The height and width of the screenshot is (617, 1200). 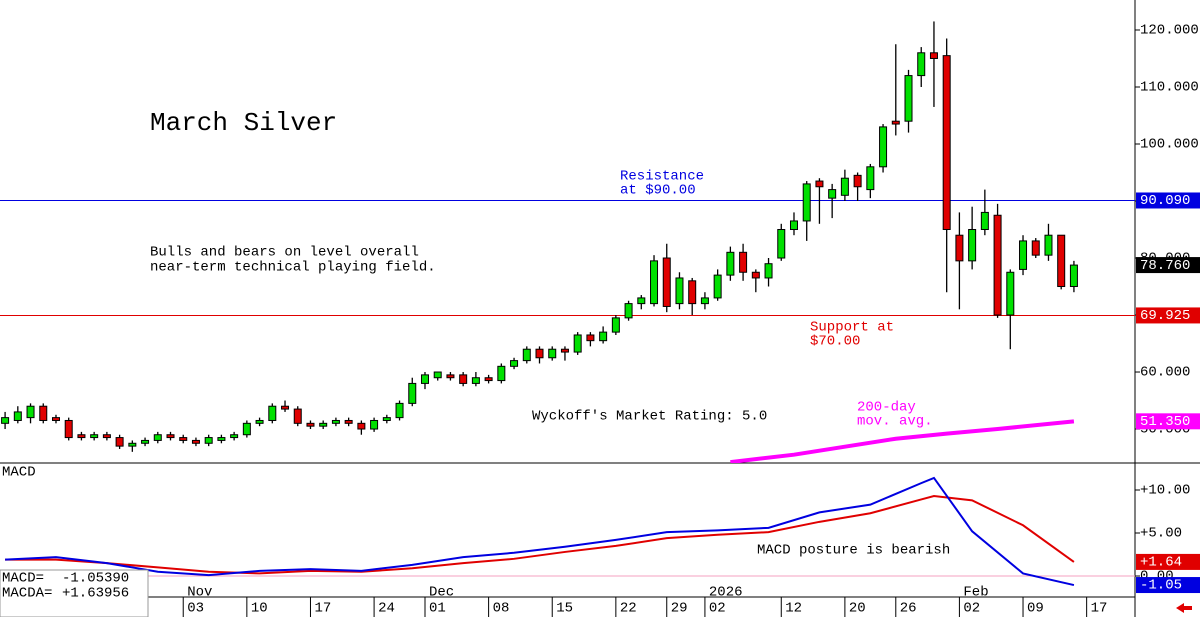 I want to click on x-tick-label: 10, so click(x=259, y=609).